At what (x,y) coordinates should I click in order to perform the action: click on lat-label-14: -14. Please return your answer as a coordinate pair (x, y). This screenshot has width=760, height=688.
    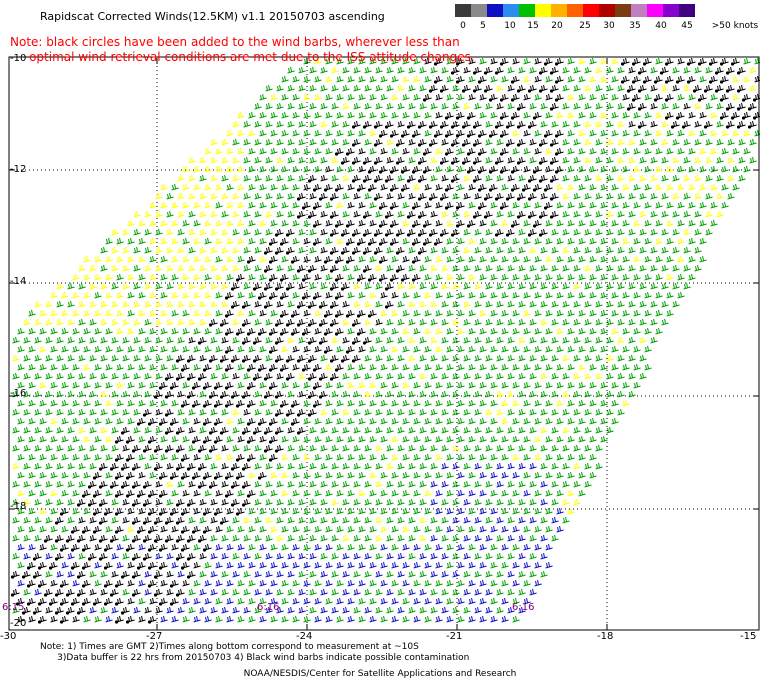
    Looking at the image, I should click on (18, 281).